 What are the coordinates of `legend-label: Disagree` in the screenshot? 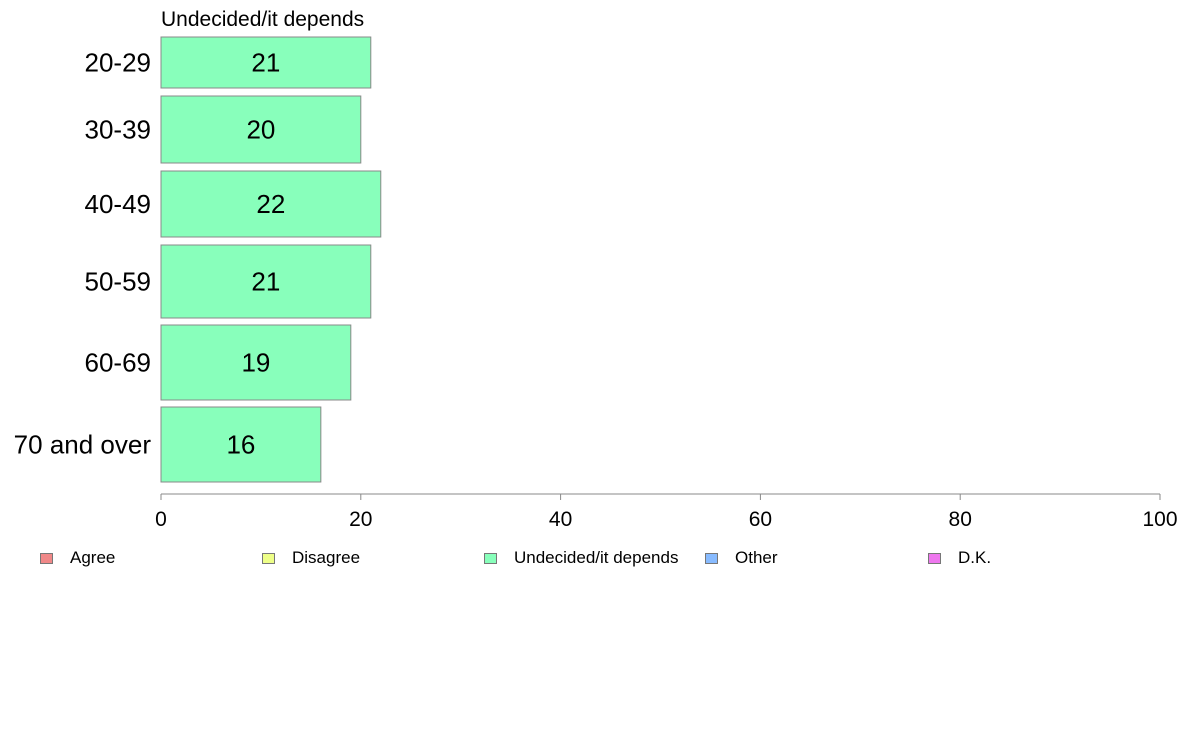 It's located at (326, 557).